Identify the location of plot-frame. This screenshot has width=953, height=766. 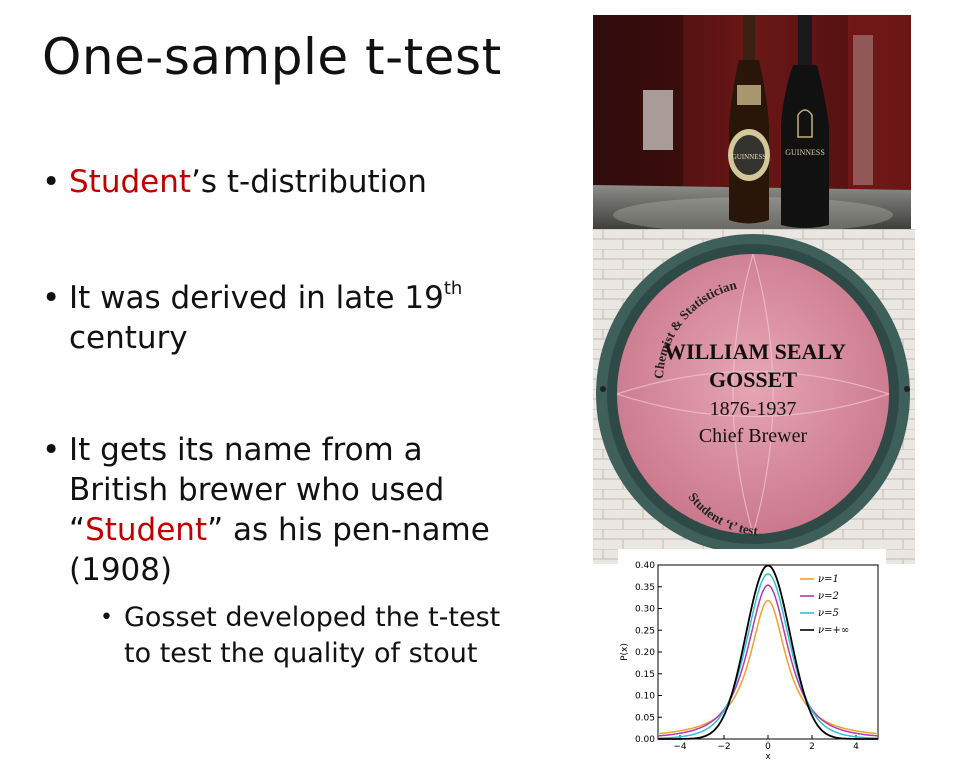
(768, 652).